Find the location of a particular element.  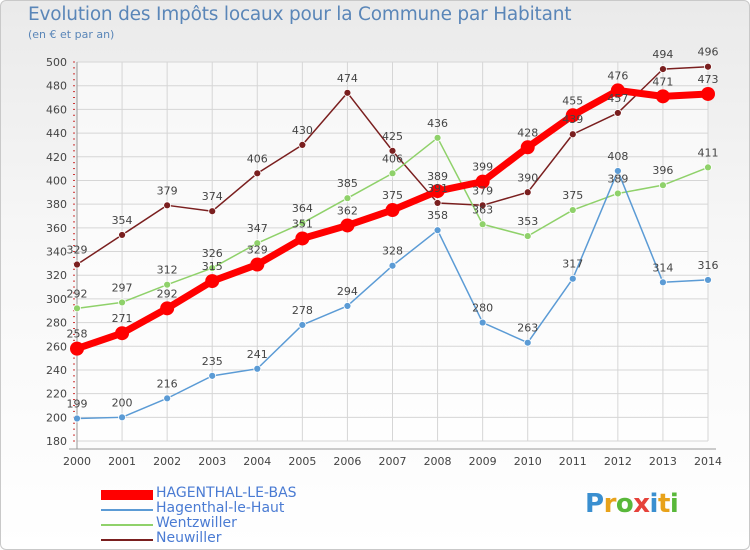

data-label: 271 is located at coordinates (122, 318).